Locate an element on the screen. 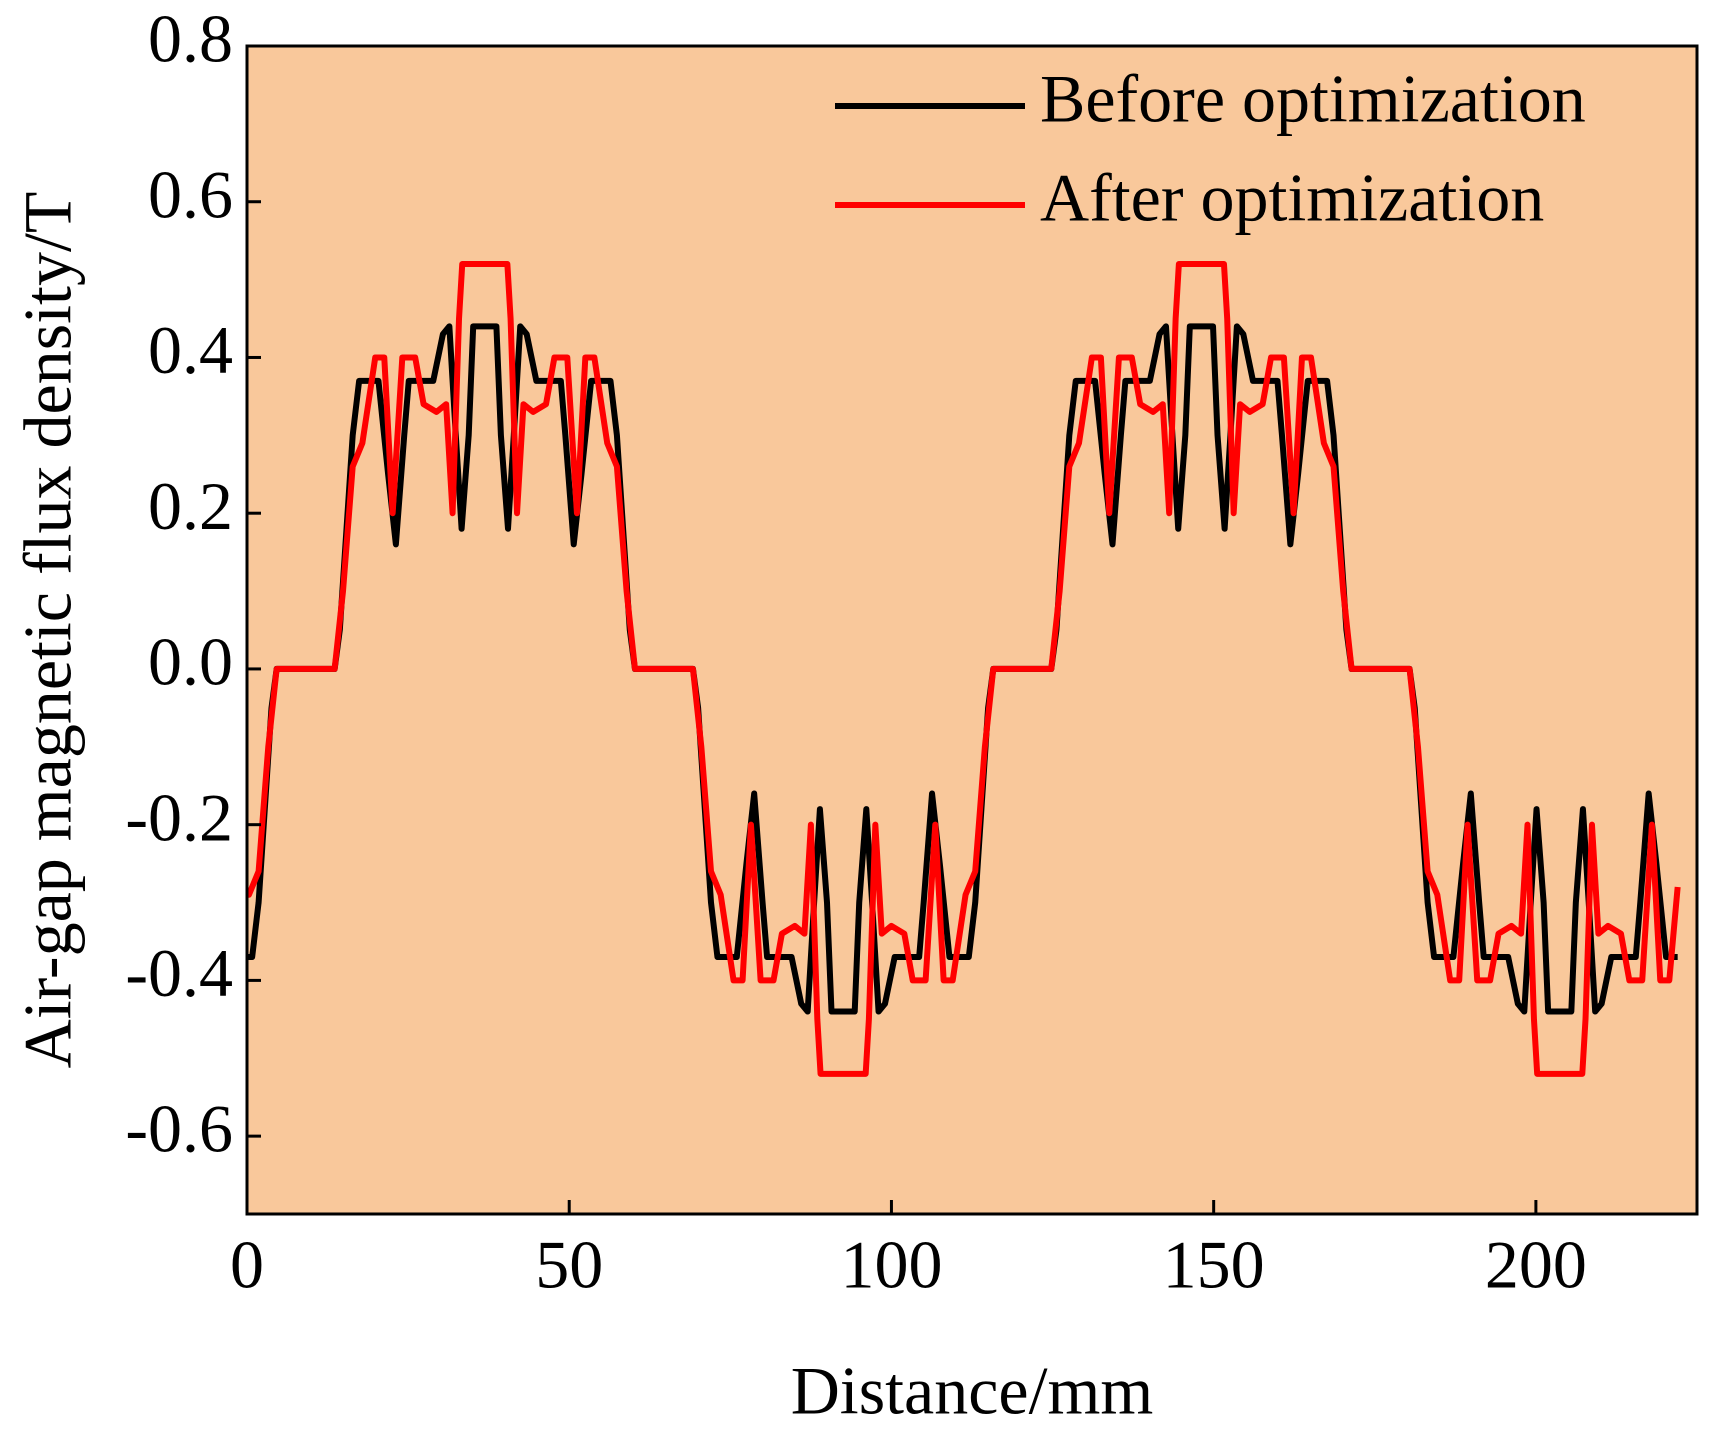  x-tick-label: 200 is located at coordinates (1536, 1265).